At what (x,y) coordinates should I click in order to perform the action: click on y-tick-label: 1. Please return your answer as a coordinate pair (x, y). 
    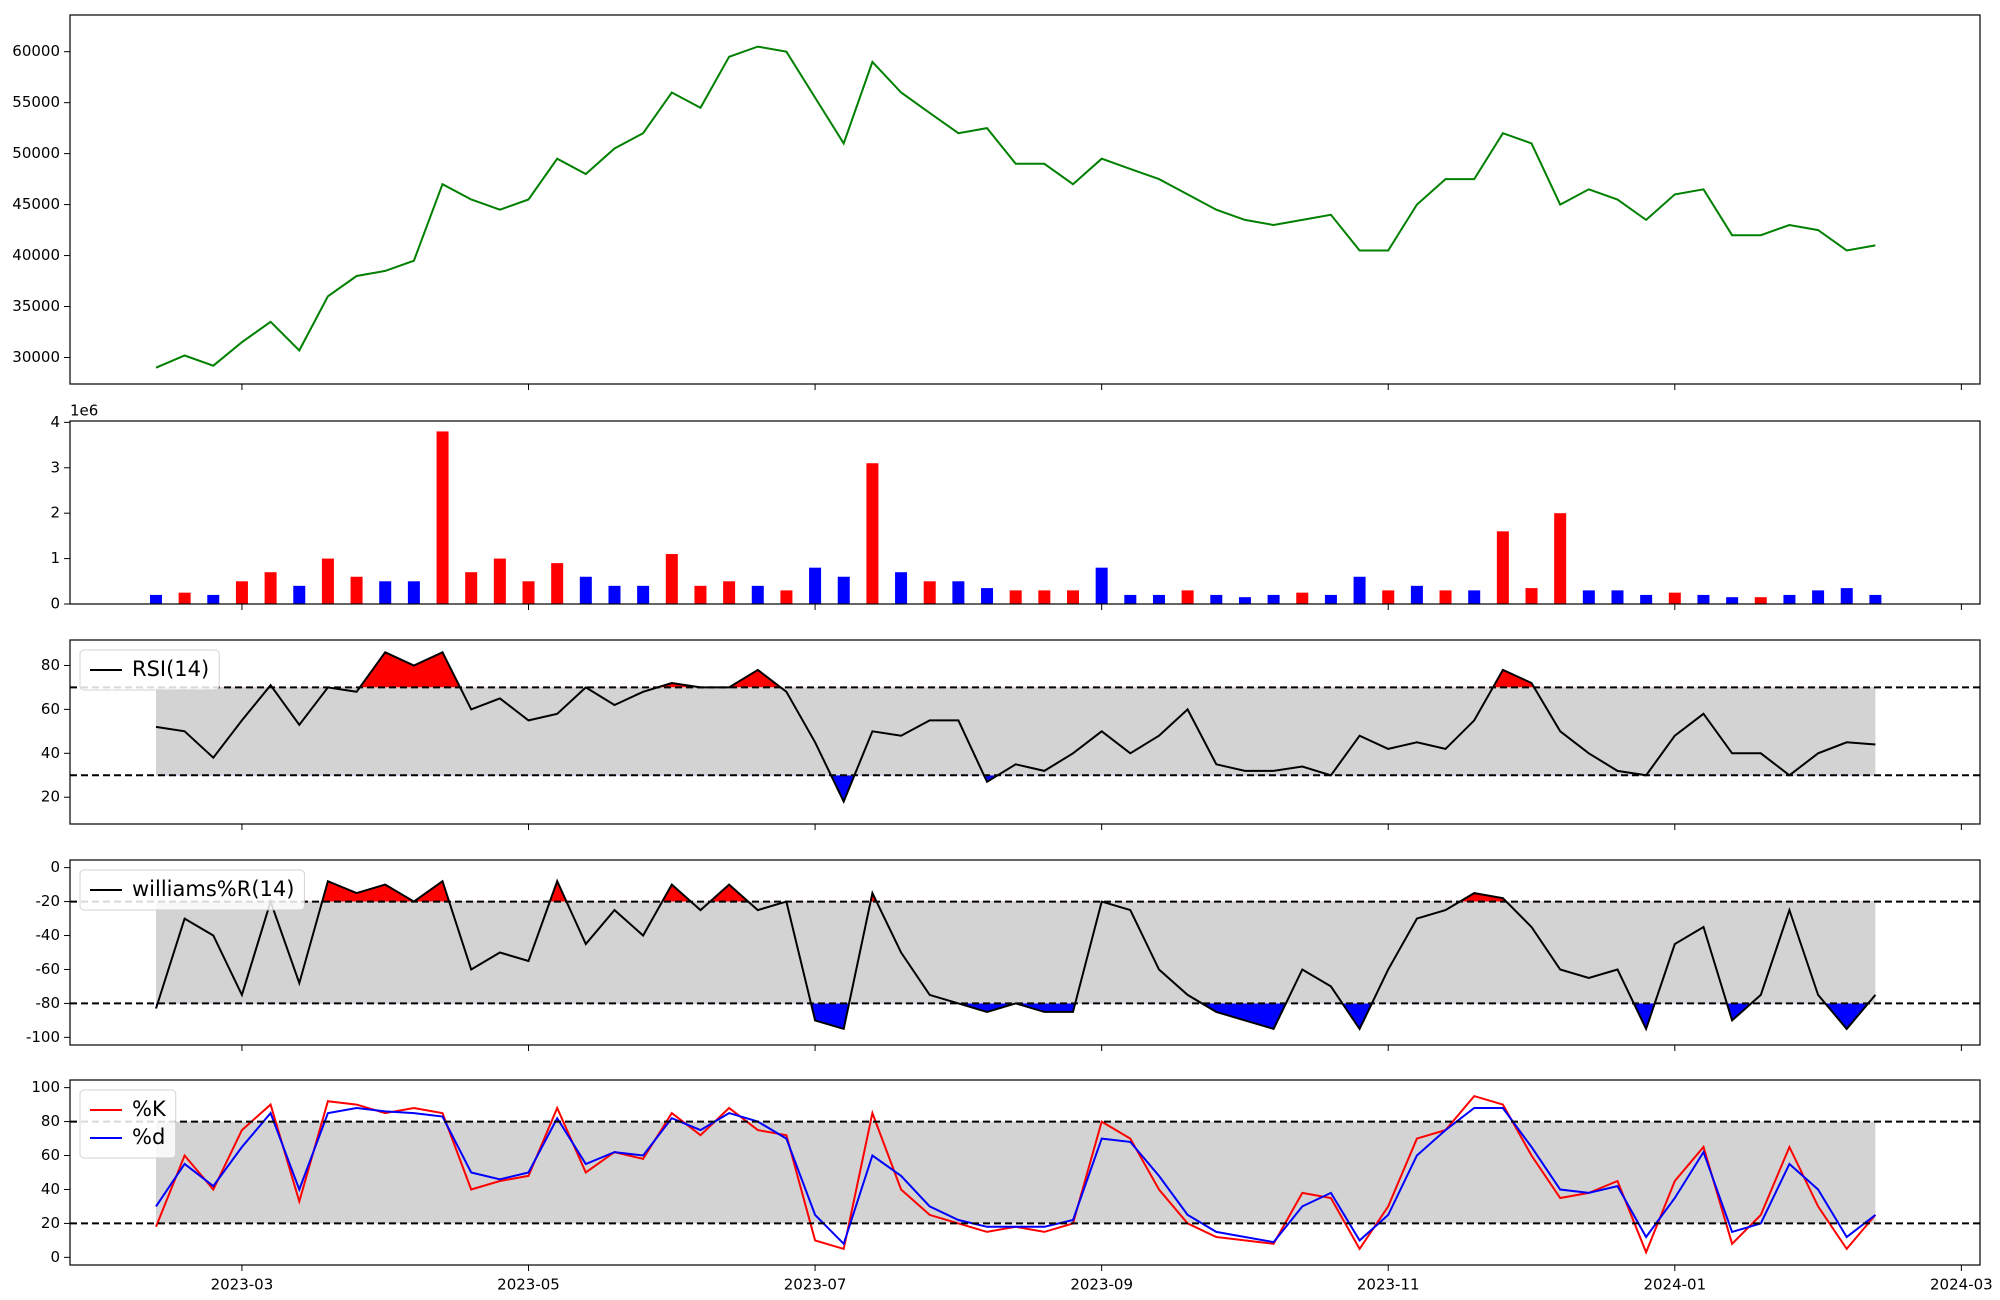
    Looking at the image, I should click on (55, 558).